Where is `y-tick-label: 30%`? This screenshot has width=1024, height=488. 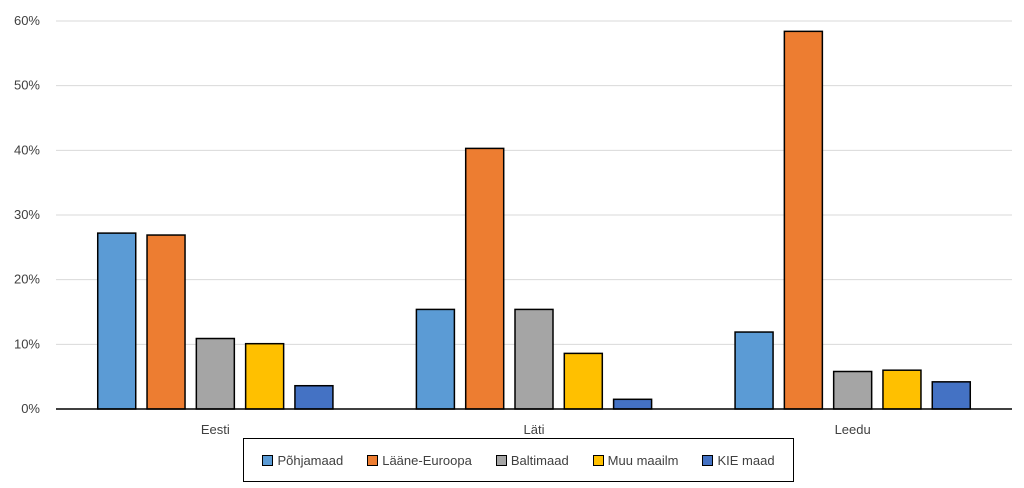
y-tick-label: 30% is located at coordinates (27, 214).